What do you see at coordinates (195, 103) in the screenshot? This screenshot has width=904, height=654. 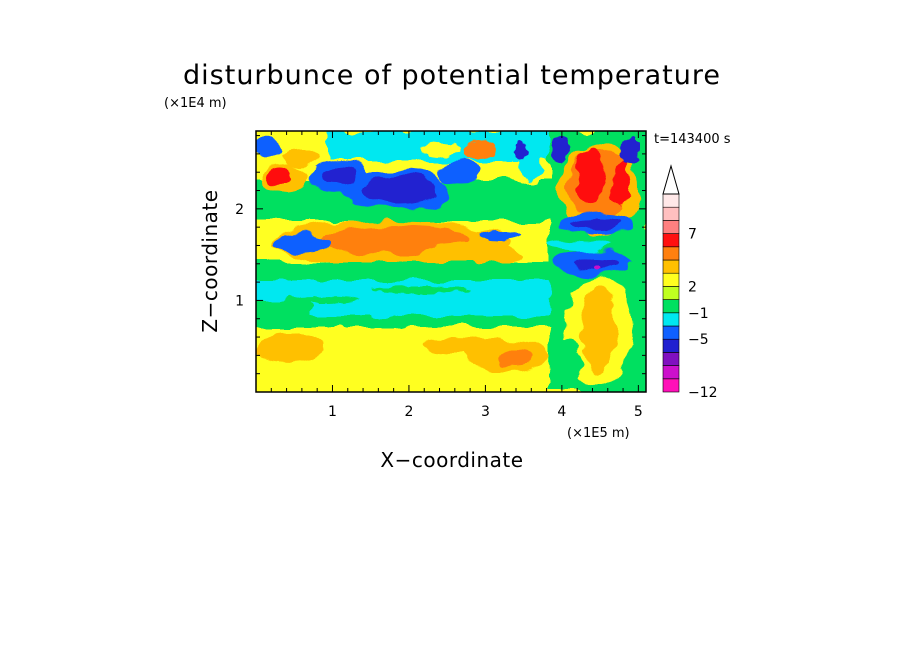 I see `y-axis-multiplier: (×1E4 m)` at bounding box center [195, 103].